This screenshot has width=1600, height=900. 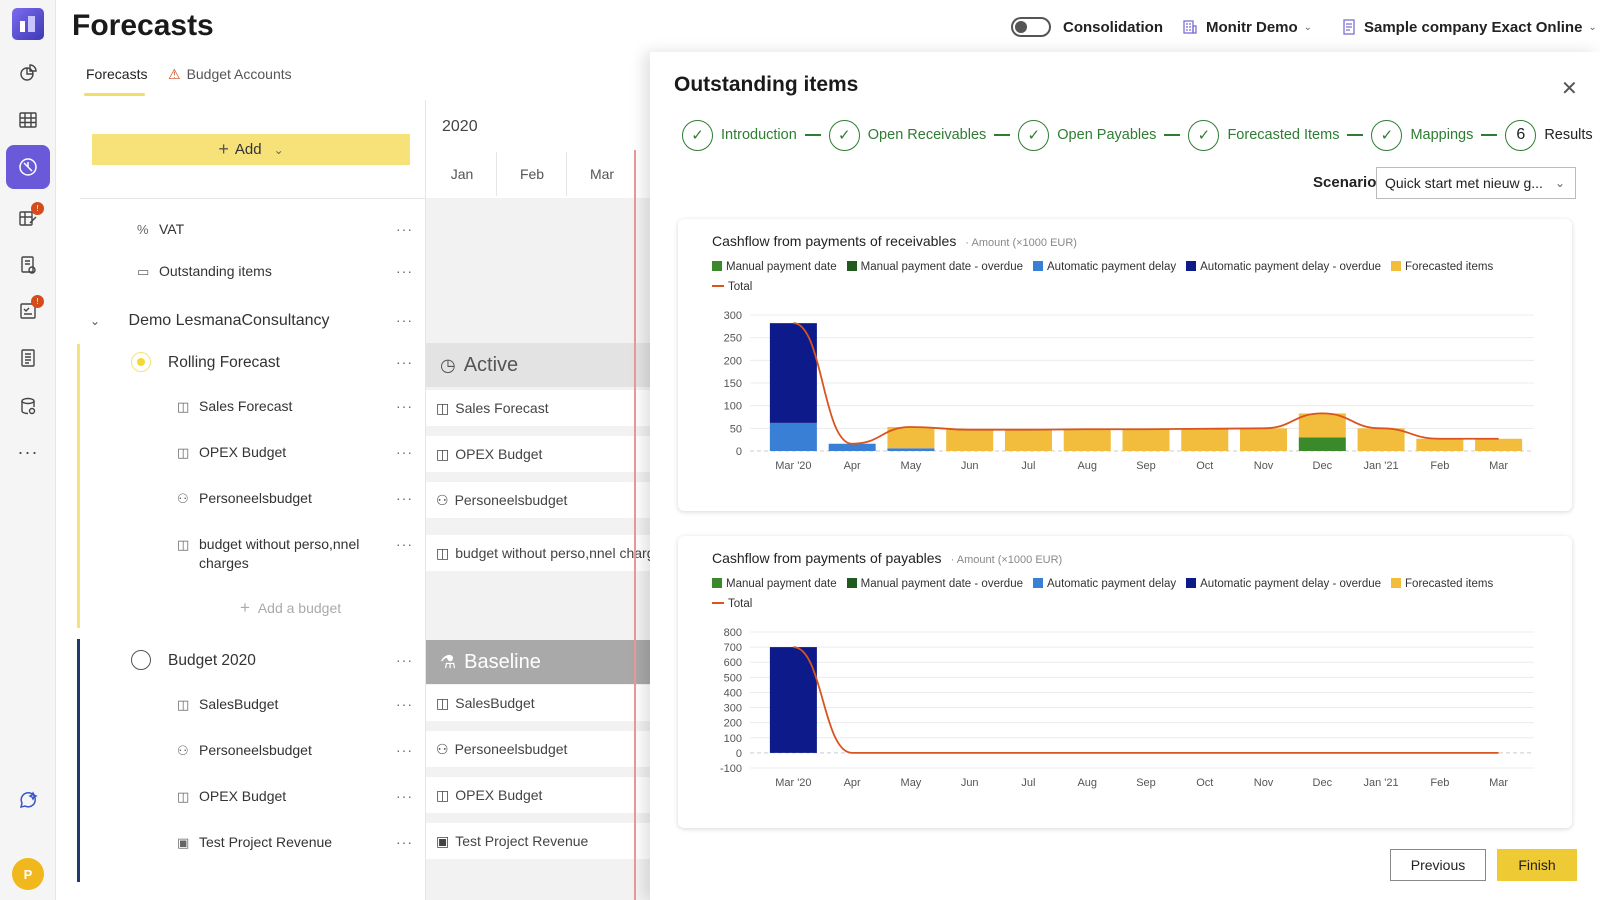 I want to click on legend-label: Total, so click(x=740, y=287).